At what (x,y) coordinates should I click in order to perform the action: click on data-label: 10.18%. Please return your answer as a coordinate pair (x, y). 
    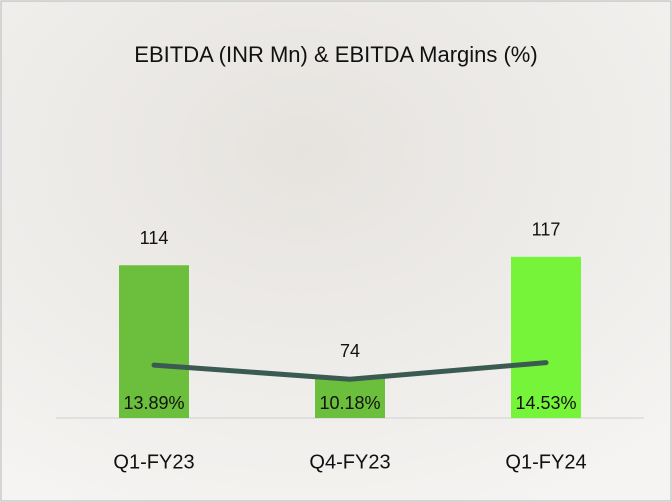
    Looking at the image, I should click on (349, 403).